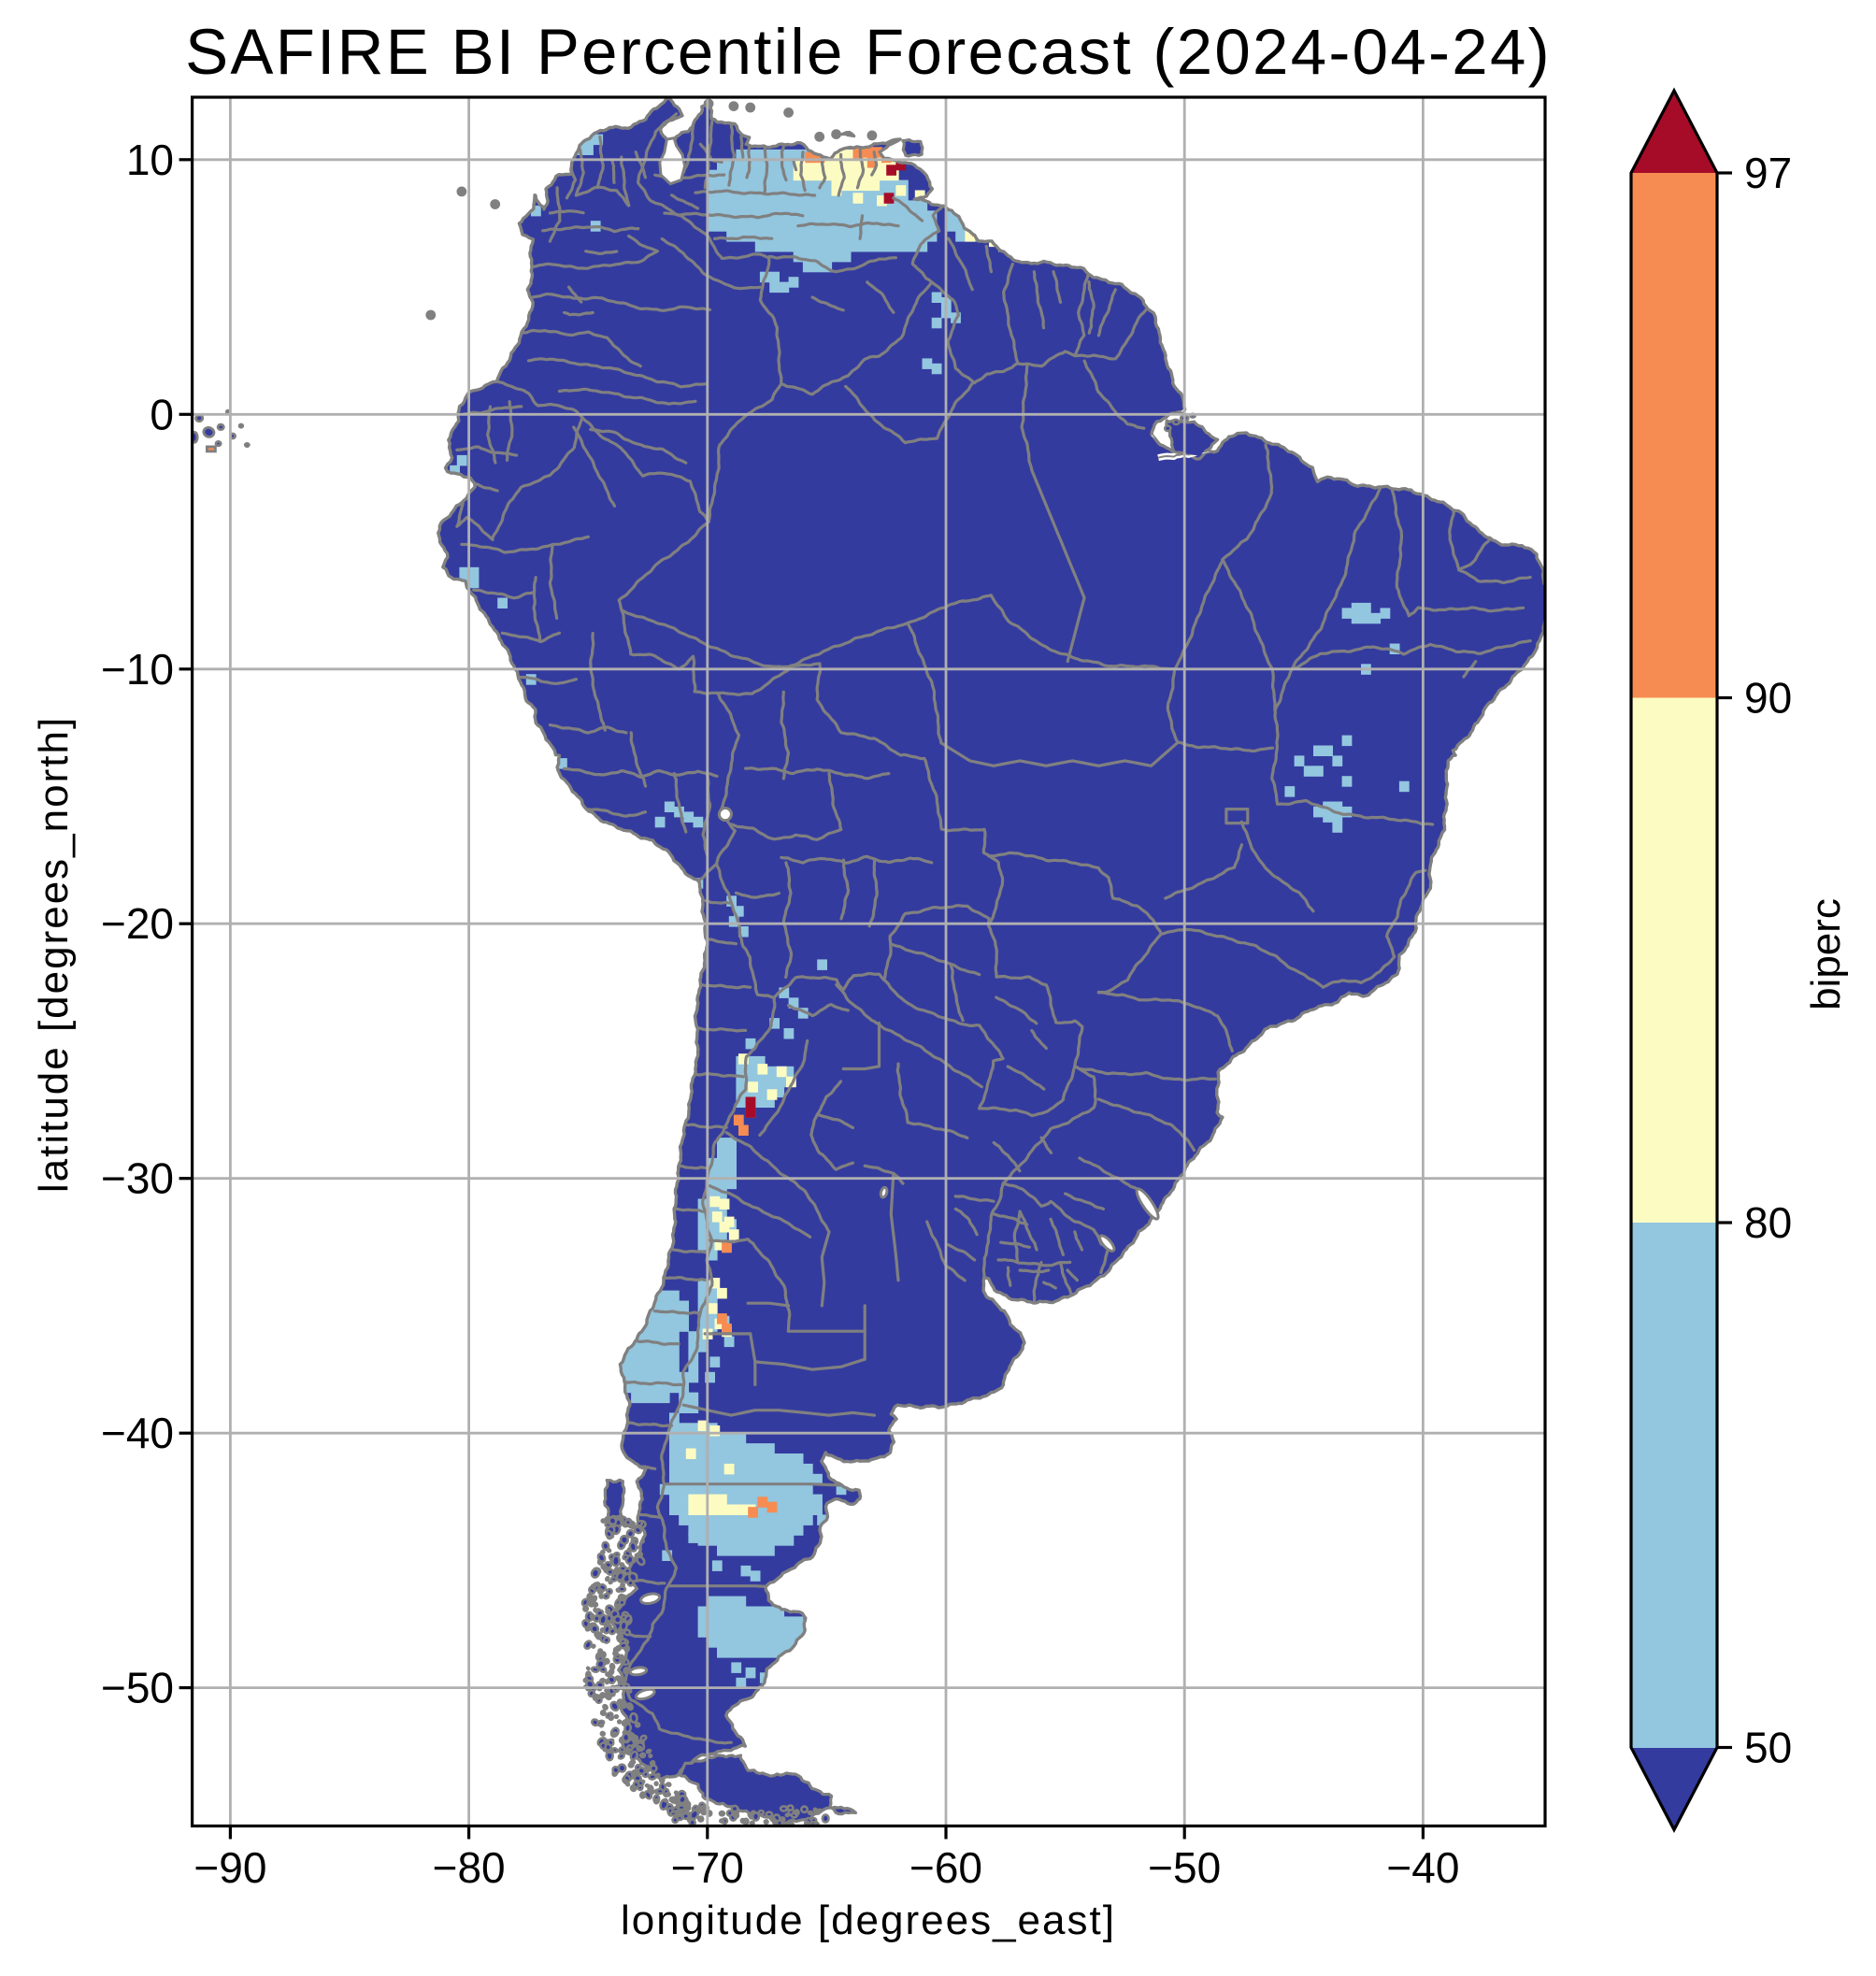 The image size is (1876, 1976). Describe the element at coordinates (707, 1867) in the screenshot. I see `svg-text: −70` at that location.